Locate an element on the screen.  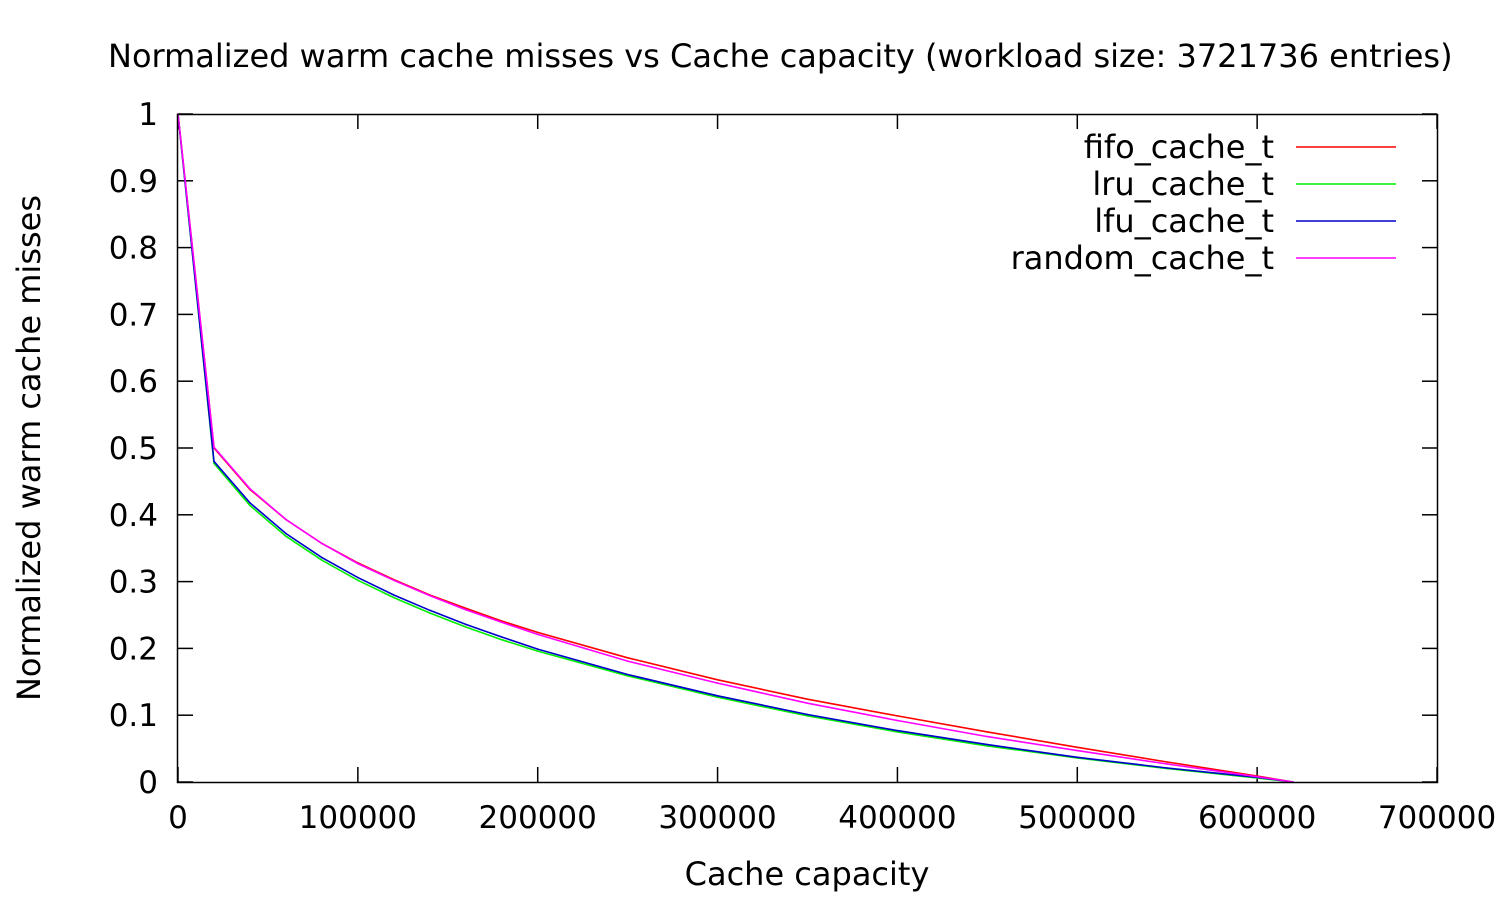
legend-label-random_cache_t: random_cache_t is located at coordinates (1142, 258).